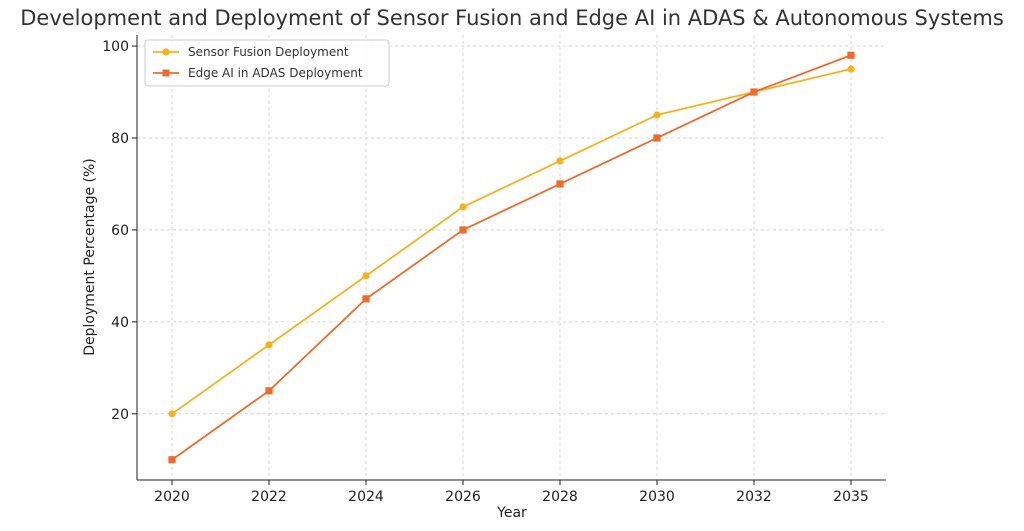 The height and width of the screenshot is (531, 1024). What do you see at coordinates (172, 497) in the screenshot?
I see `x-tick-label: 2020` at bounding box center [172, 497].